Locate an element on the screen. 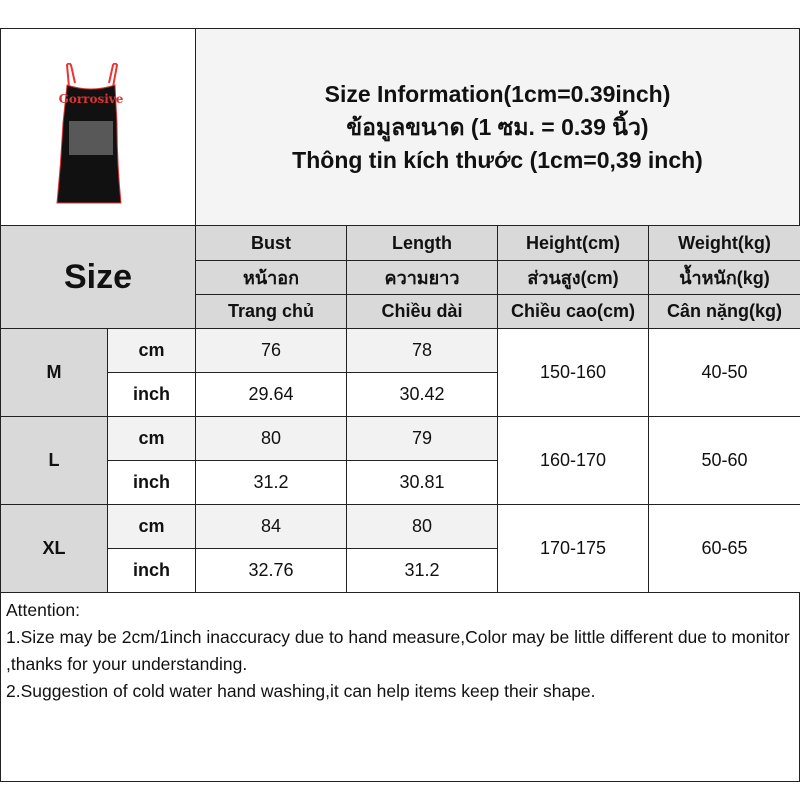 This screenshot has width=800, height=800. value-inch: 32.76 is located at coordinates (271, 570).